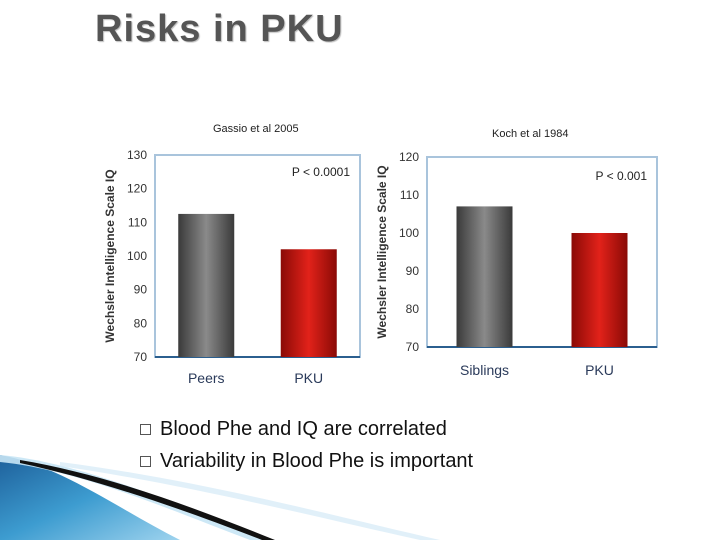  What do you see at coordinates (317, 460) in the screenshot?
I see `bullet-text: Variability in Blood Phe is important` at bounding box center [317, 460].